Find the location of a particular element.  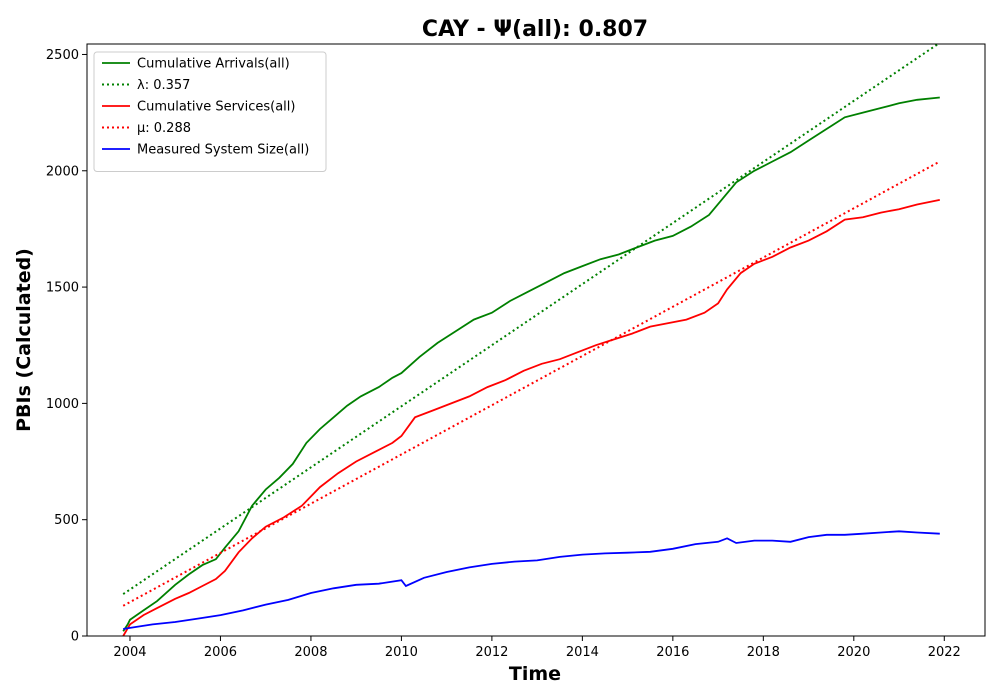

legend-label: μ: 0.288 is located at coordinates (164, 128).